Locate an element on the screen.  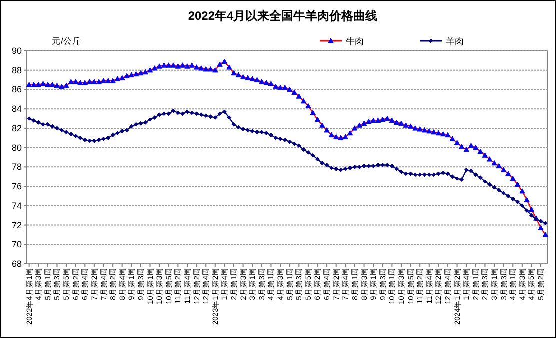
y-tick-label: 90 is located at coordinates (17, 51).